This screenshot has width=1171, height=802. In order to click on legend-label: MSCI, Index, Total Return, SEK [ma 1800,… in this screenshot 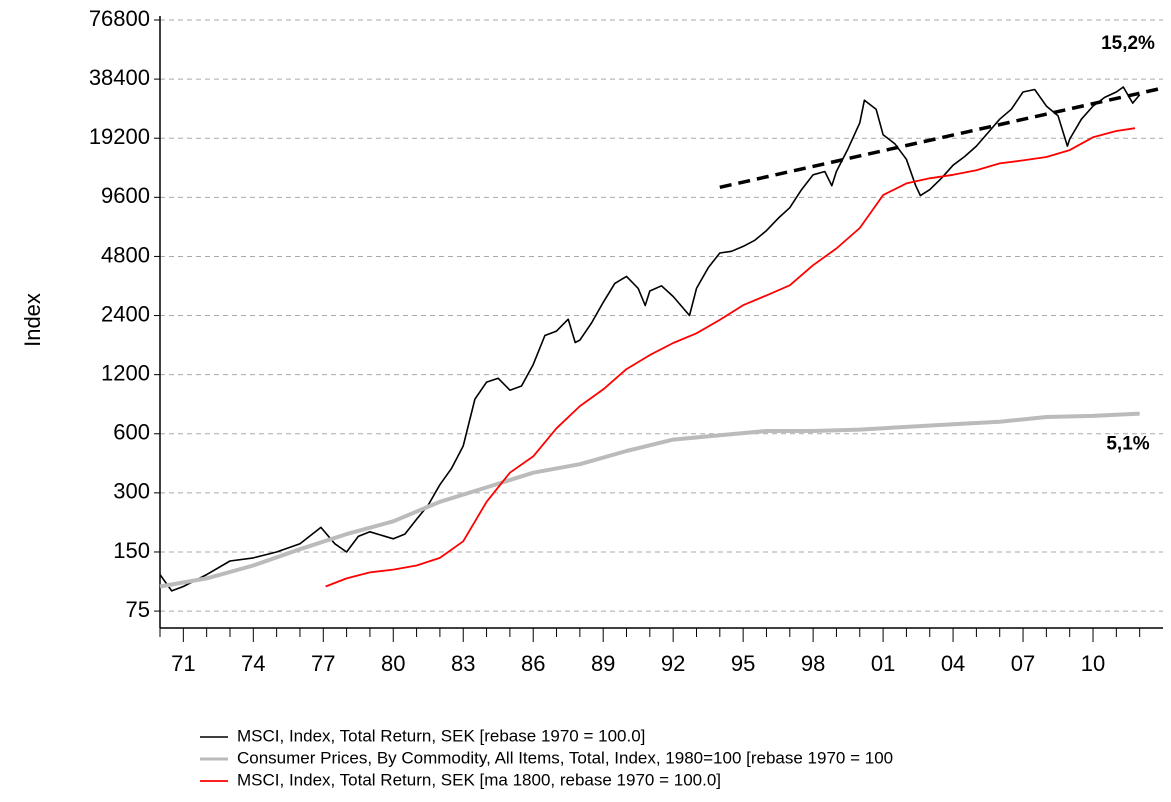, I will do `click(479, 779)`.